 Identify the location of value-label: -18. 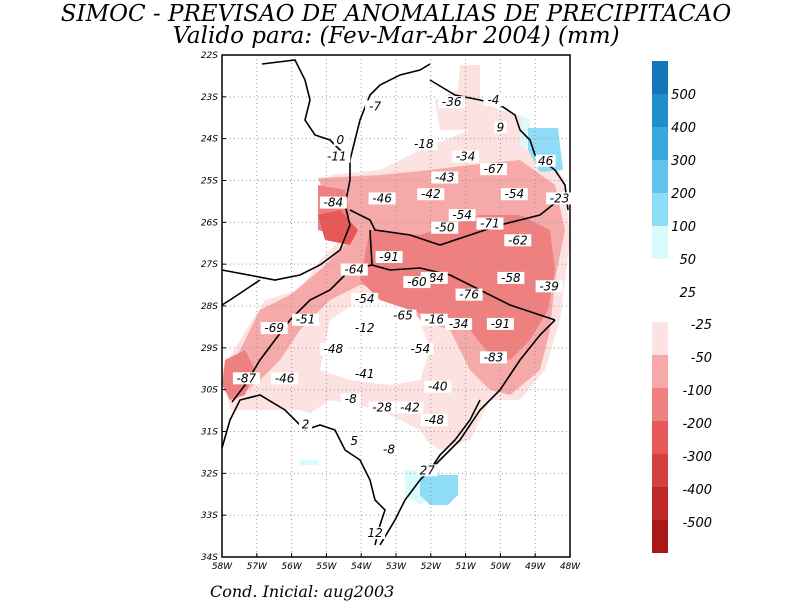
(424, 144).